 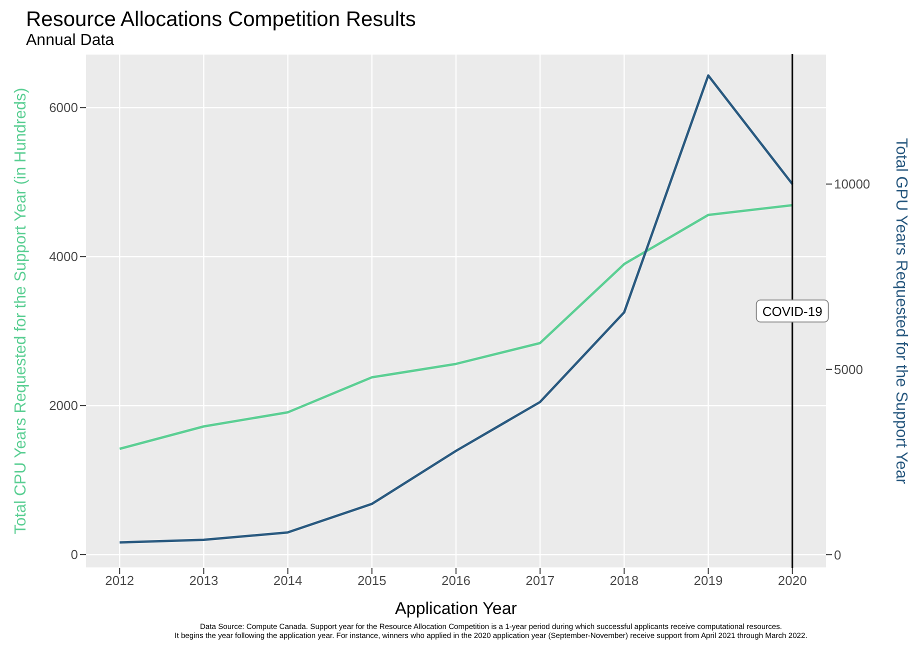 What do you see at coordinates (371, 580) in the screenshot?
I see `x-tick-label: 2015` at bounding box center [371, 580].